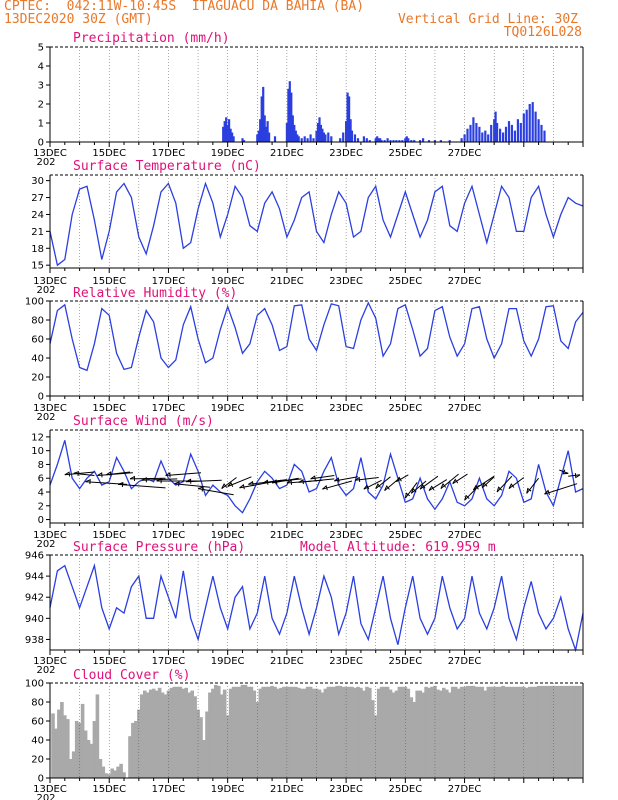  I want to click on y-tick-label: 0, so click(41, 397).